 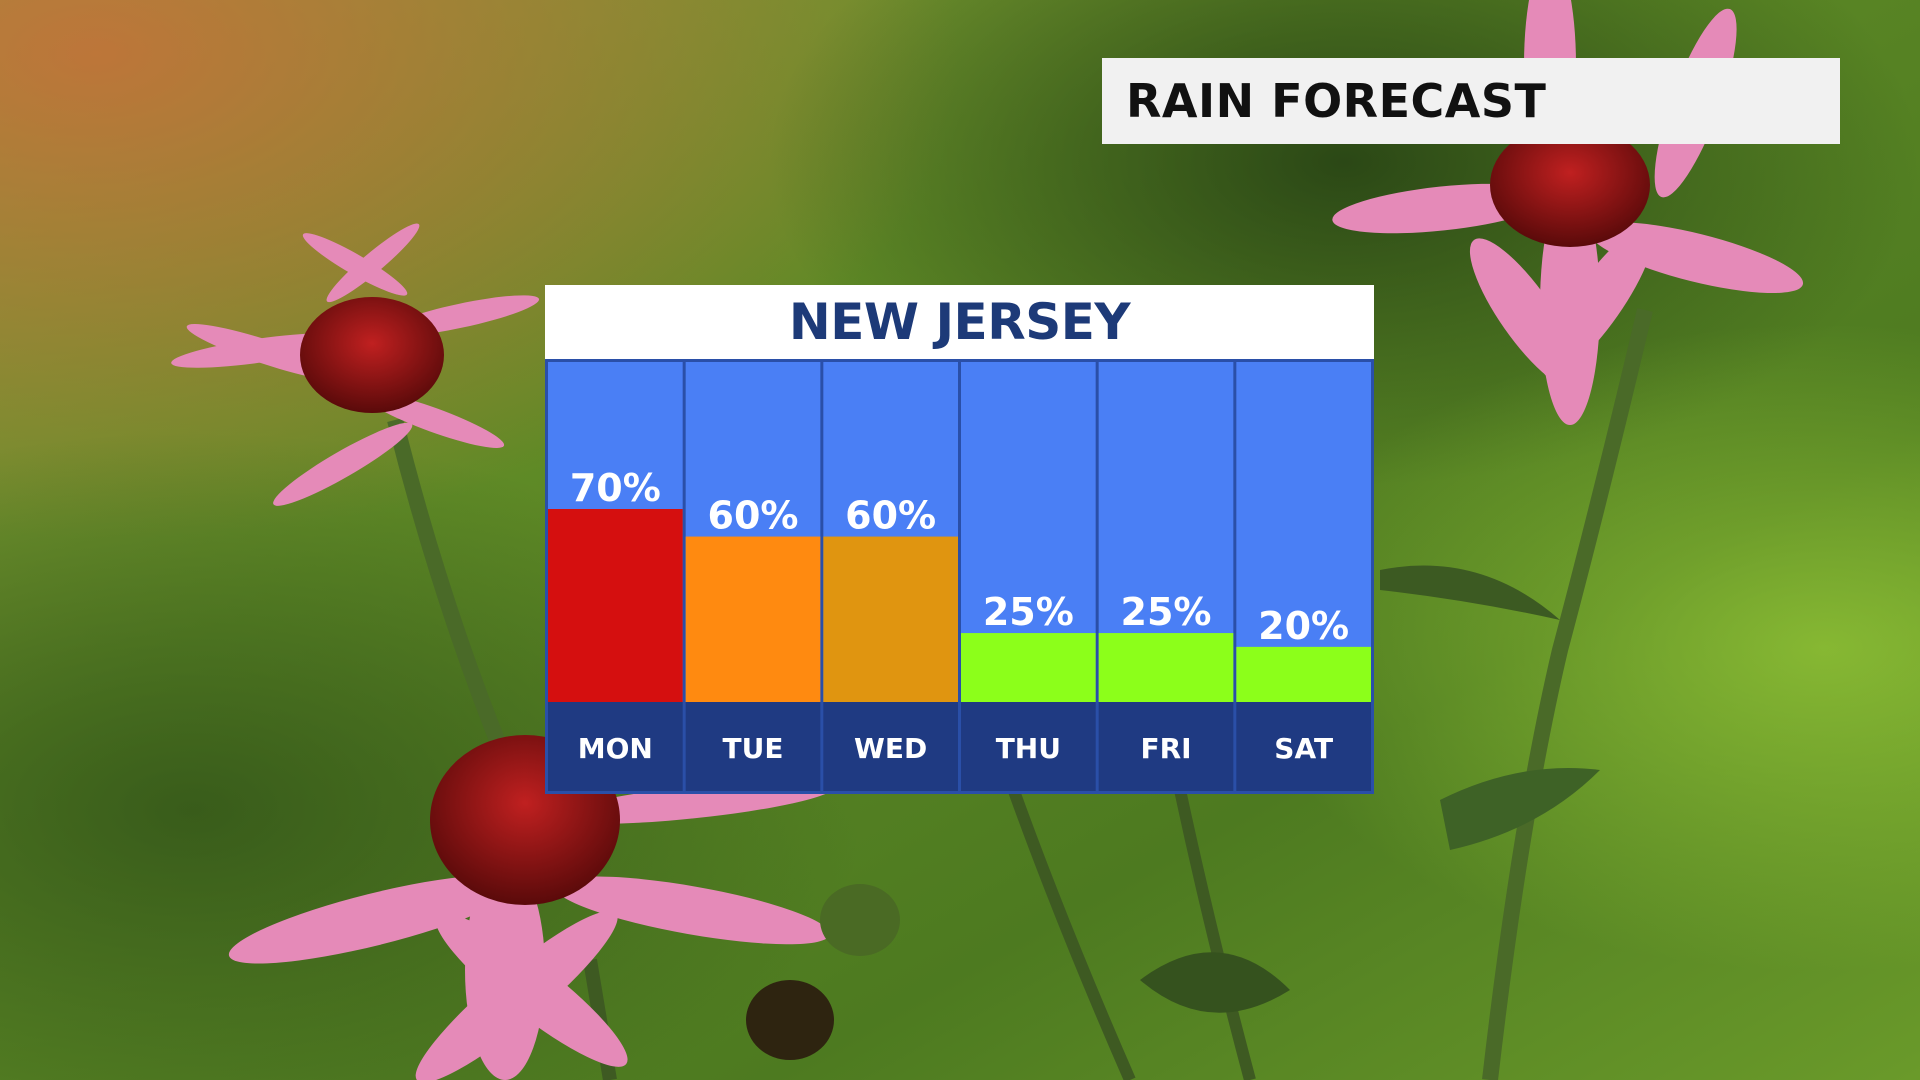 What do you see at coordinates (1028, 667) in the screenshot?
I see `bar-thu` at bounding box center [1028, 667].